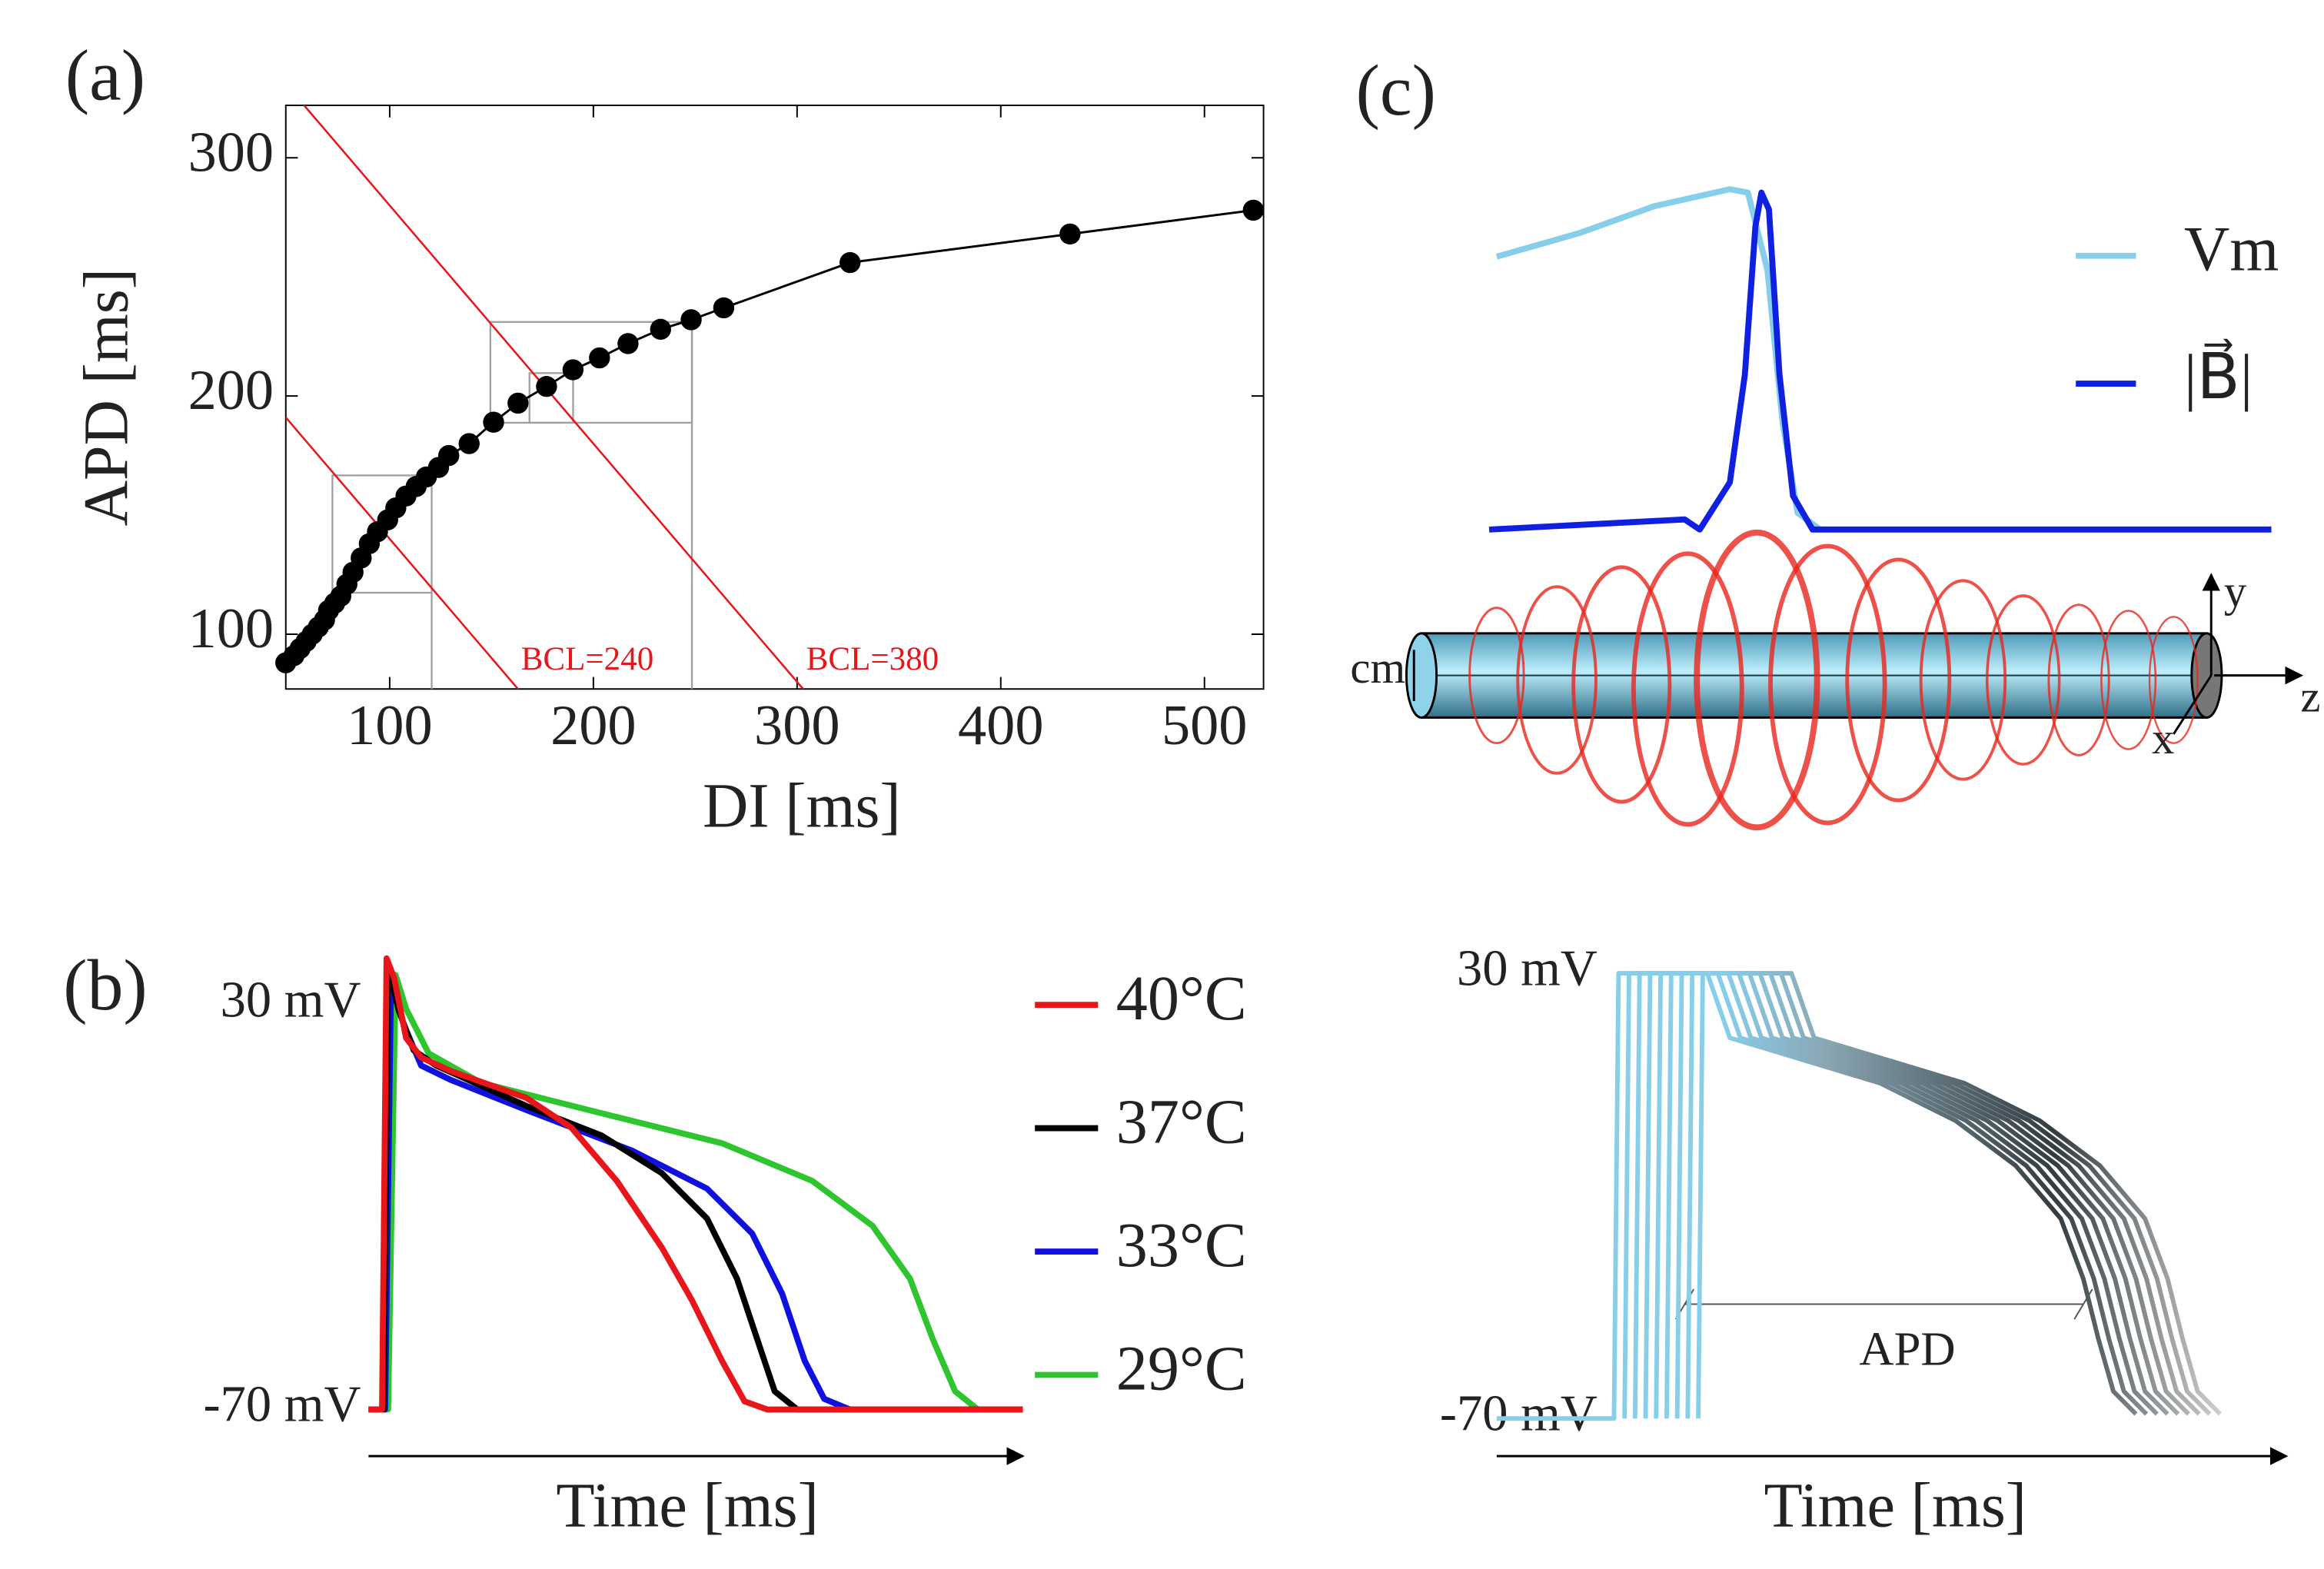 This screenshot has width=2324, height=1569. Describe the element at coordinates (2163, 738) in the screenshot. I see `diagram-label: x` at that location.